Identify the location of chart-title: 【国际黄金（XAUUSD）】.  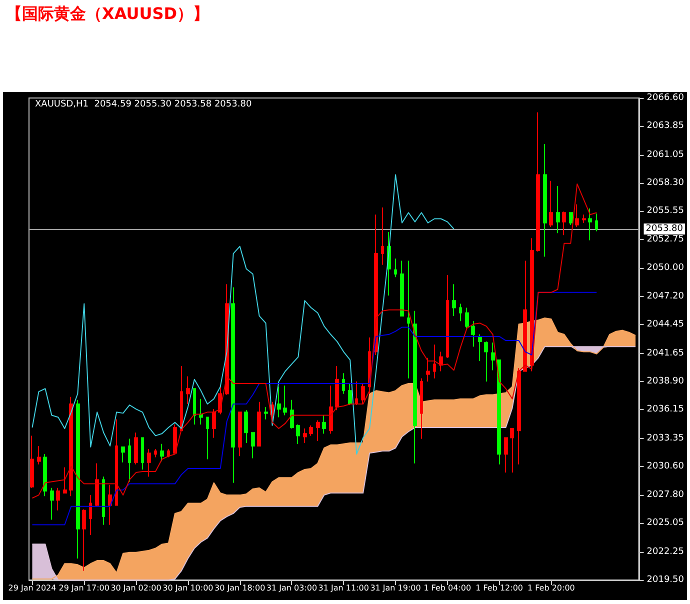
(108, 14).